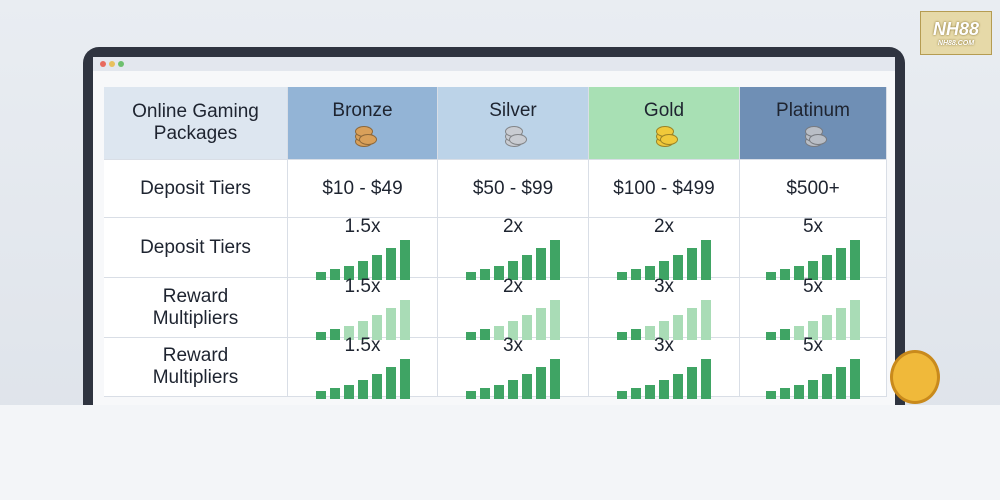  What do you see at coordinates (513, 188) in the screenshot?
I see `cell-text: $50 - $99` at bounding box center [513, 188].